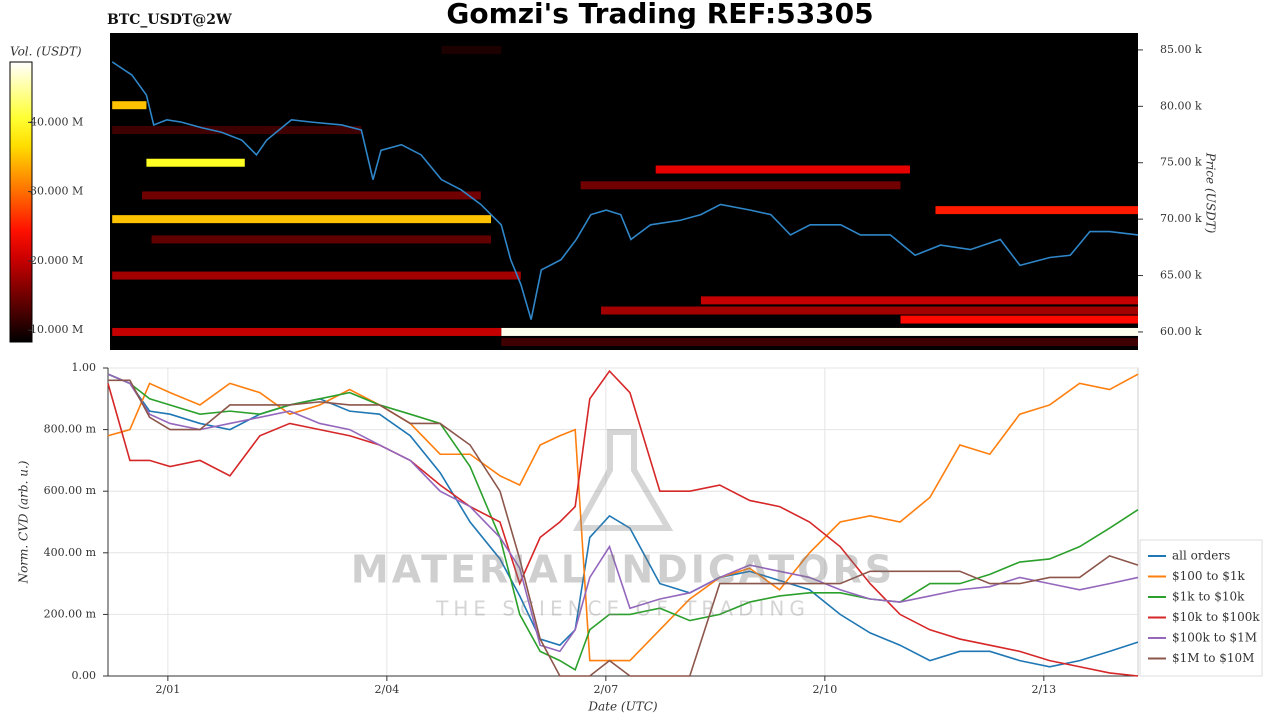 This screenshot has width=1280, height=720. What do you see at coordinates (1213, 658) in the screenshot?
I see `legend-label: $1M to $10M` at bounding box center [1213, 658].